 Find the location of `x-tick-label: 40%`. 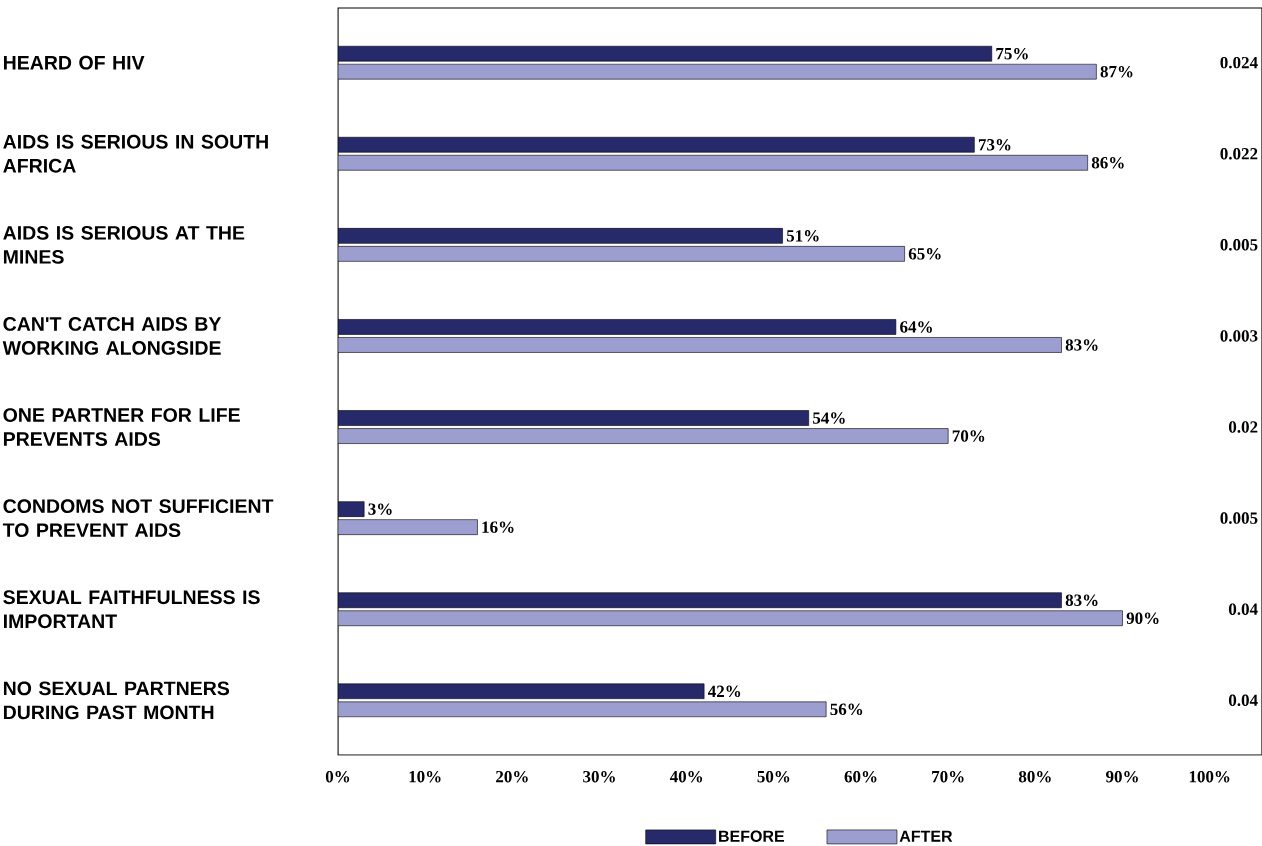

x-tick-label: 40% is located at coordinates (686, 776).